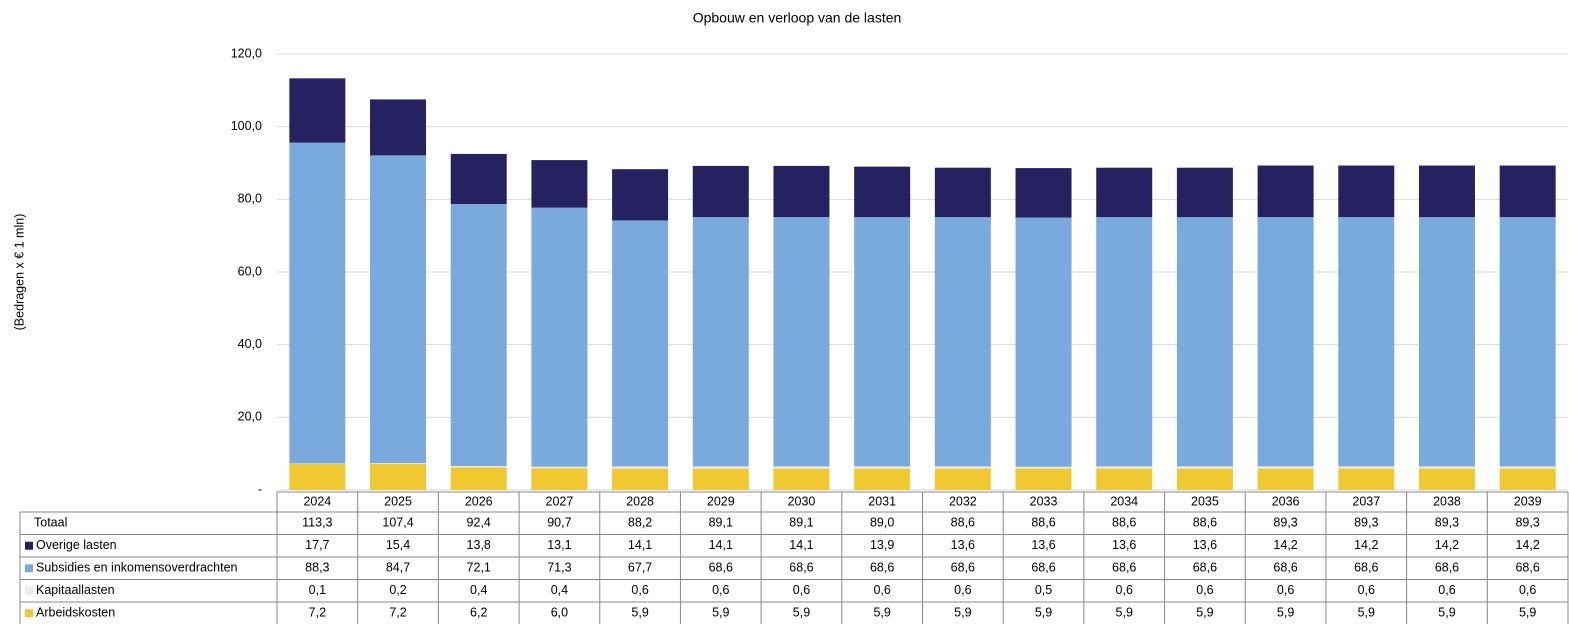 Image resolution: width=1569 pixels, height=624 pixels. What do you see at coordinates (398, 545) in the screenshot?
I see `table-value: 15,4` at bounding box center [398, 545].